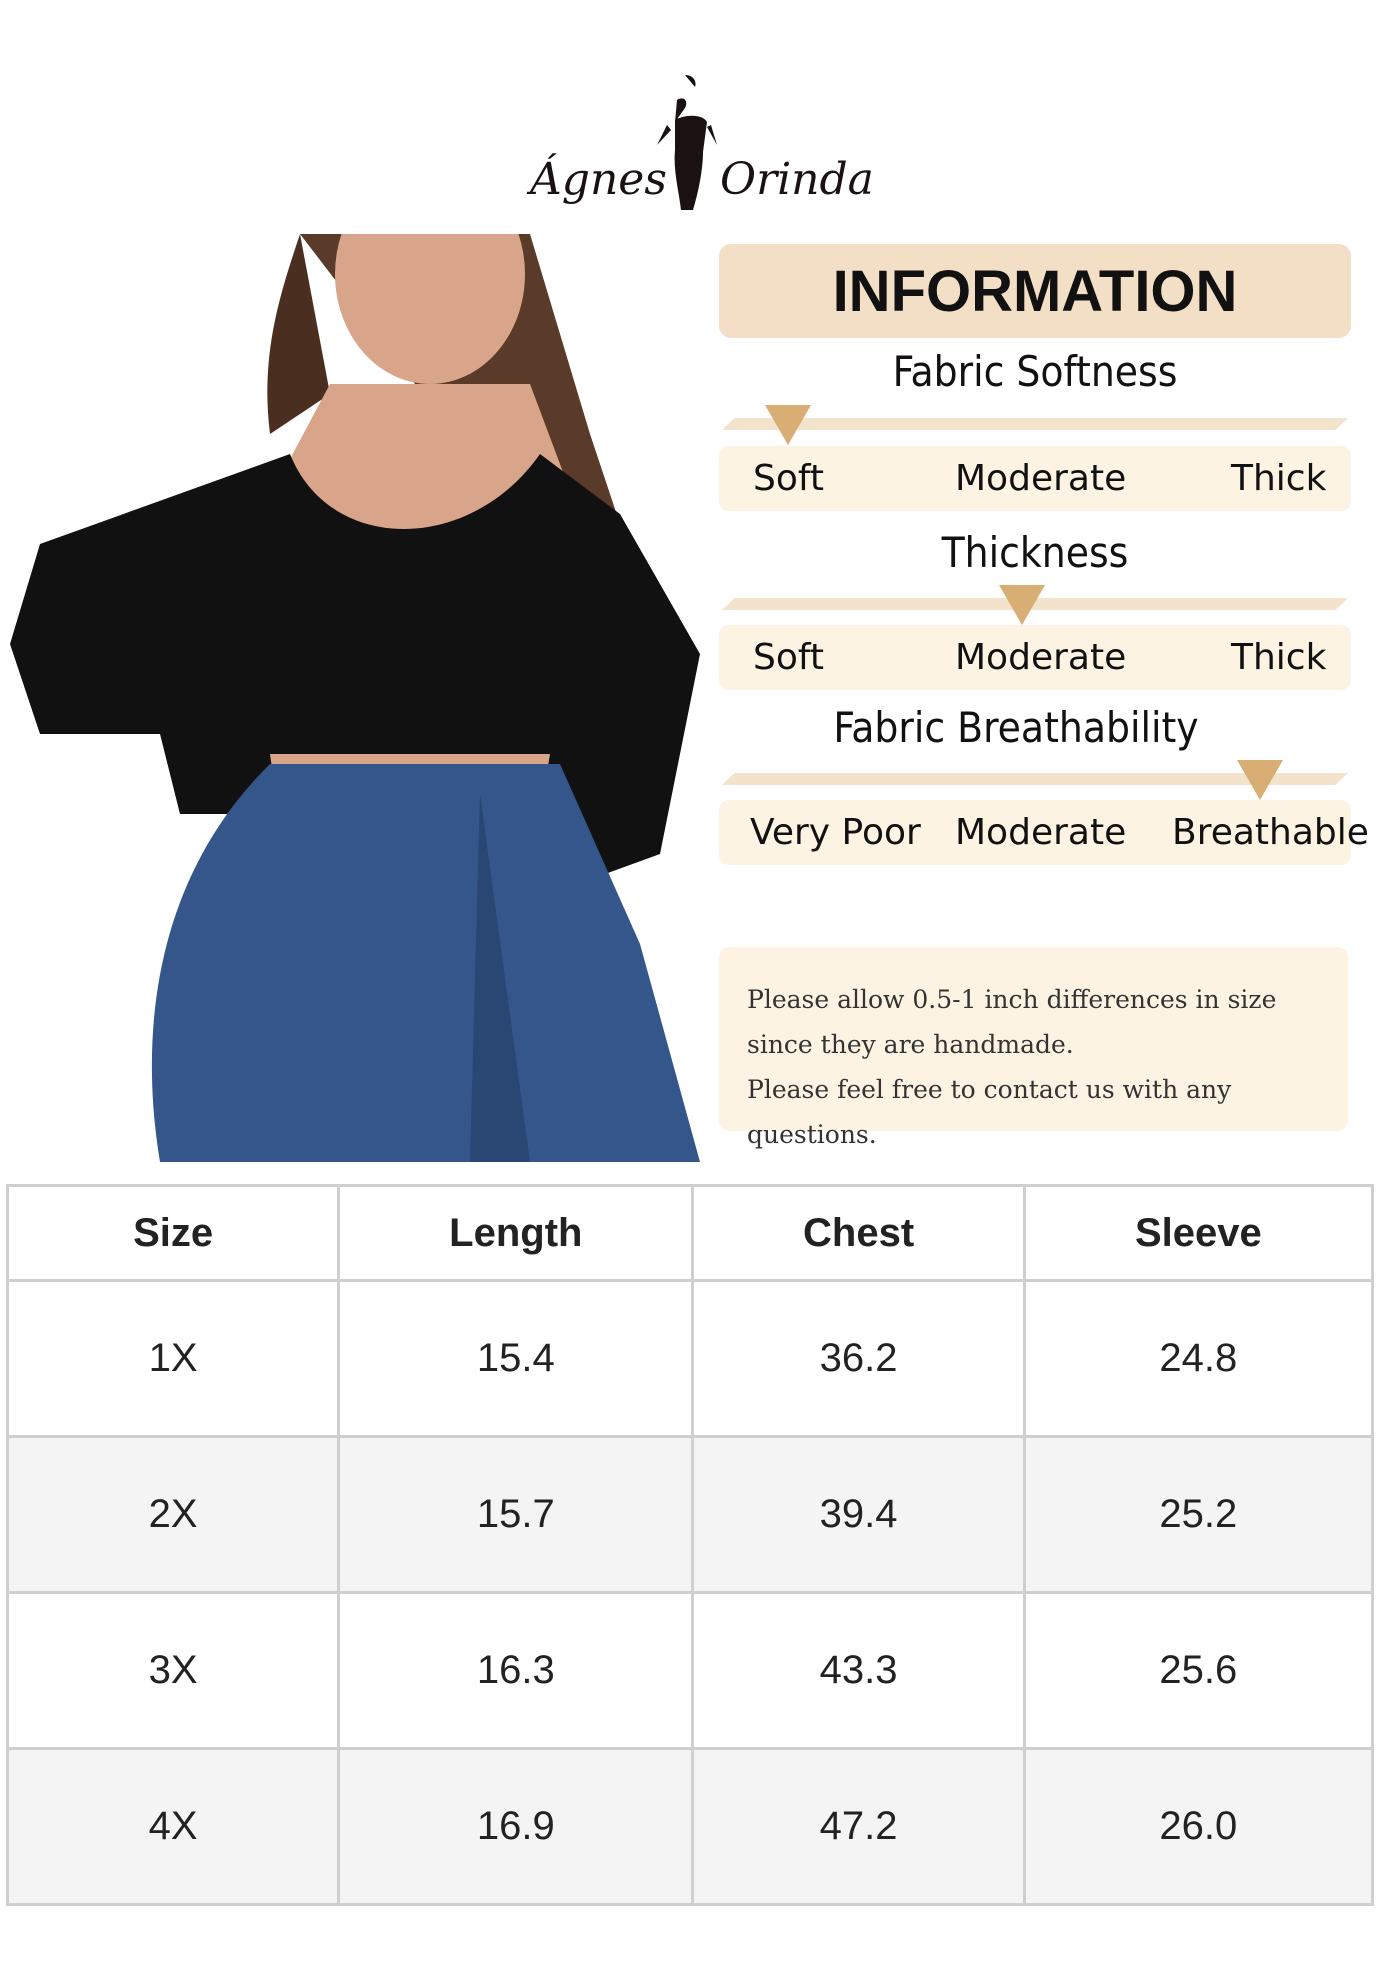  What do you see at coordinates (173, 1233) in the screenshot?
I see `column-header: Size` at bounding box center [173, 1233].